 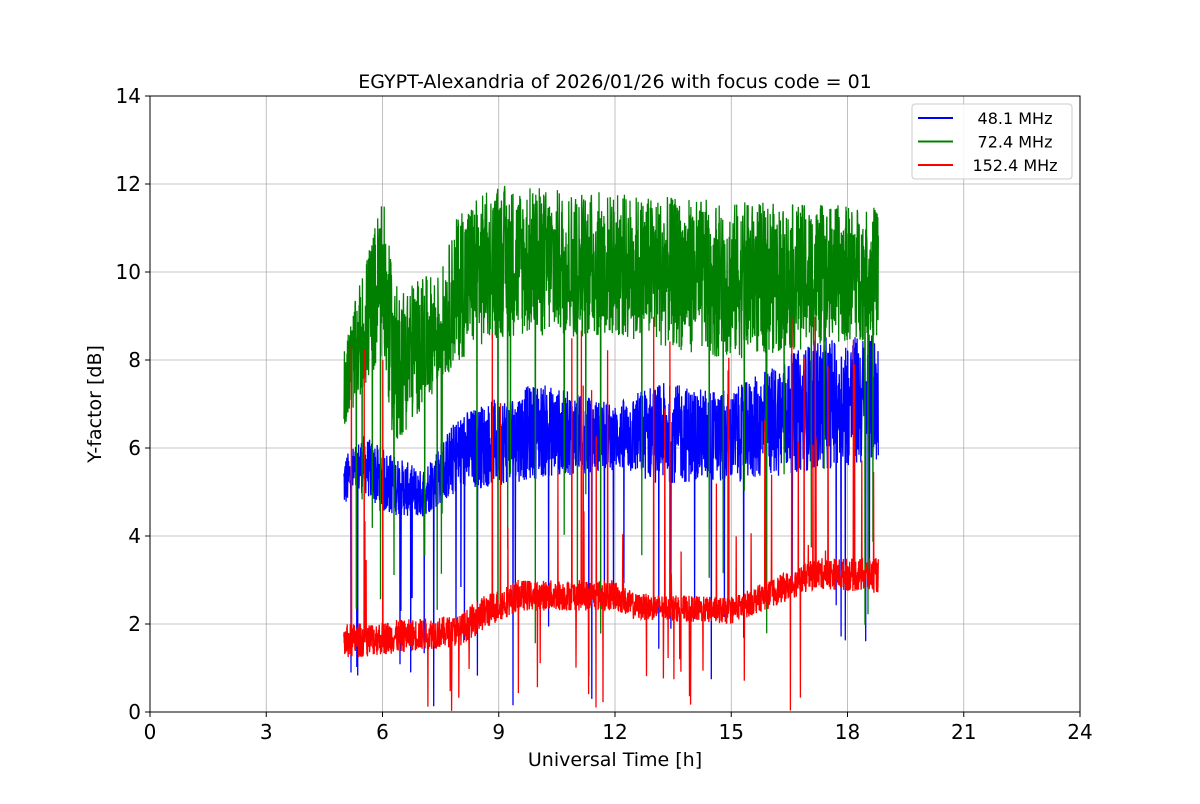 What do you see at coordinates (128, 272) in the screenshot?
I see `y-tick-label: 10` at bounding box center [128, 272].